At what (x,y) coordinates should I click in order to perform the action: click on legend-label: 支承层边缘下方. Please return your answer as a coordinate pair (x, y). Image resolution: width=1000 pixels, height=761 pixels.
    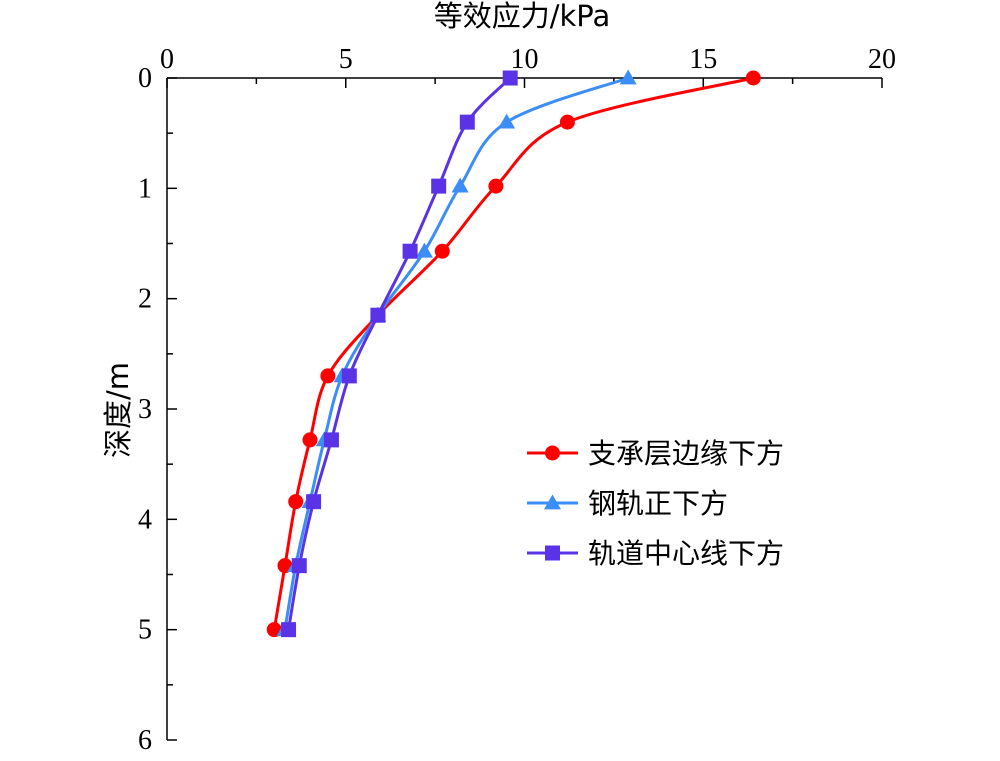
    Looking at the image, I should click on (686, 453).